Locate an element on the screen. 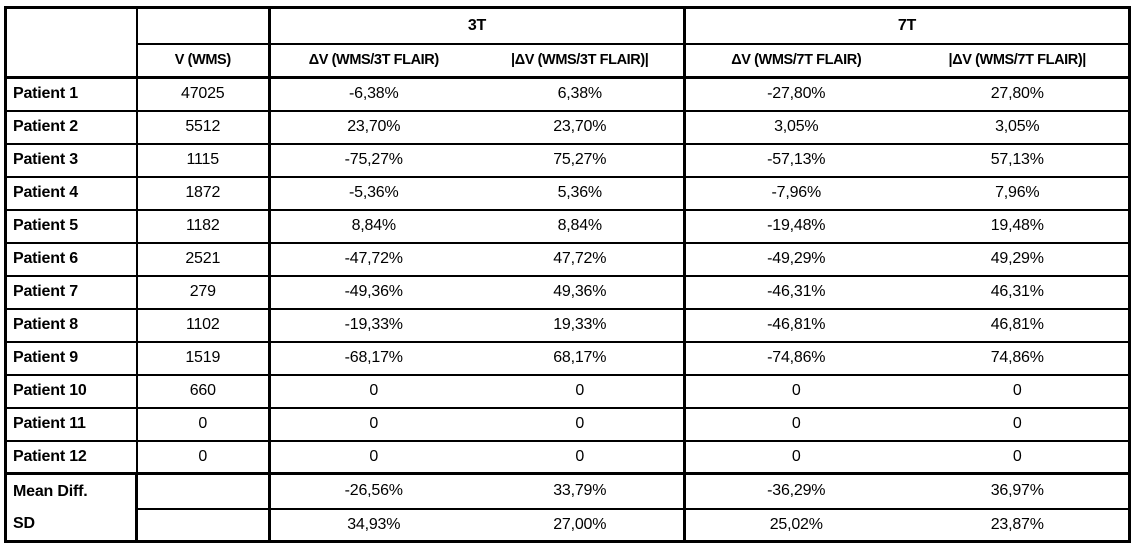 This screenshot has height=556, width=1132. v-wms-cell: 1115 is located at coordinates (203, 160).